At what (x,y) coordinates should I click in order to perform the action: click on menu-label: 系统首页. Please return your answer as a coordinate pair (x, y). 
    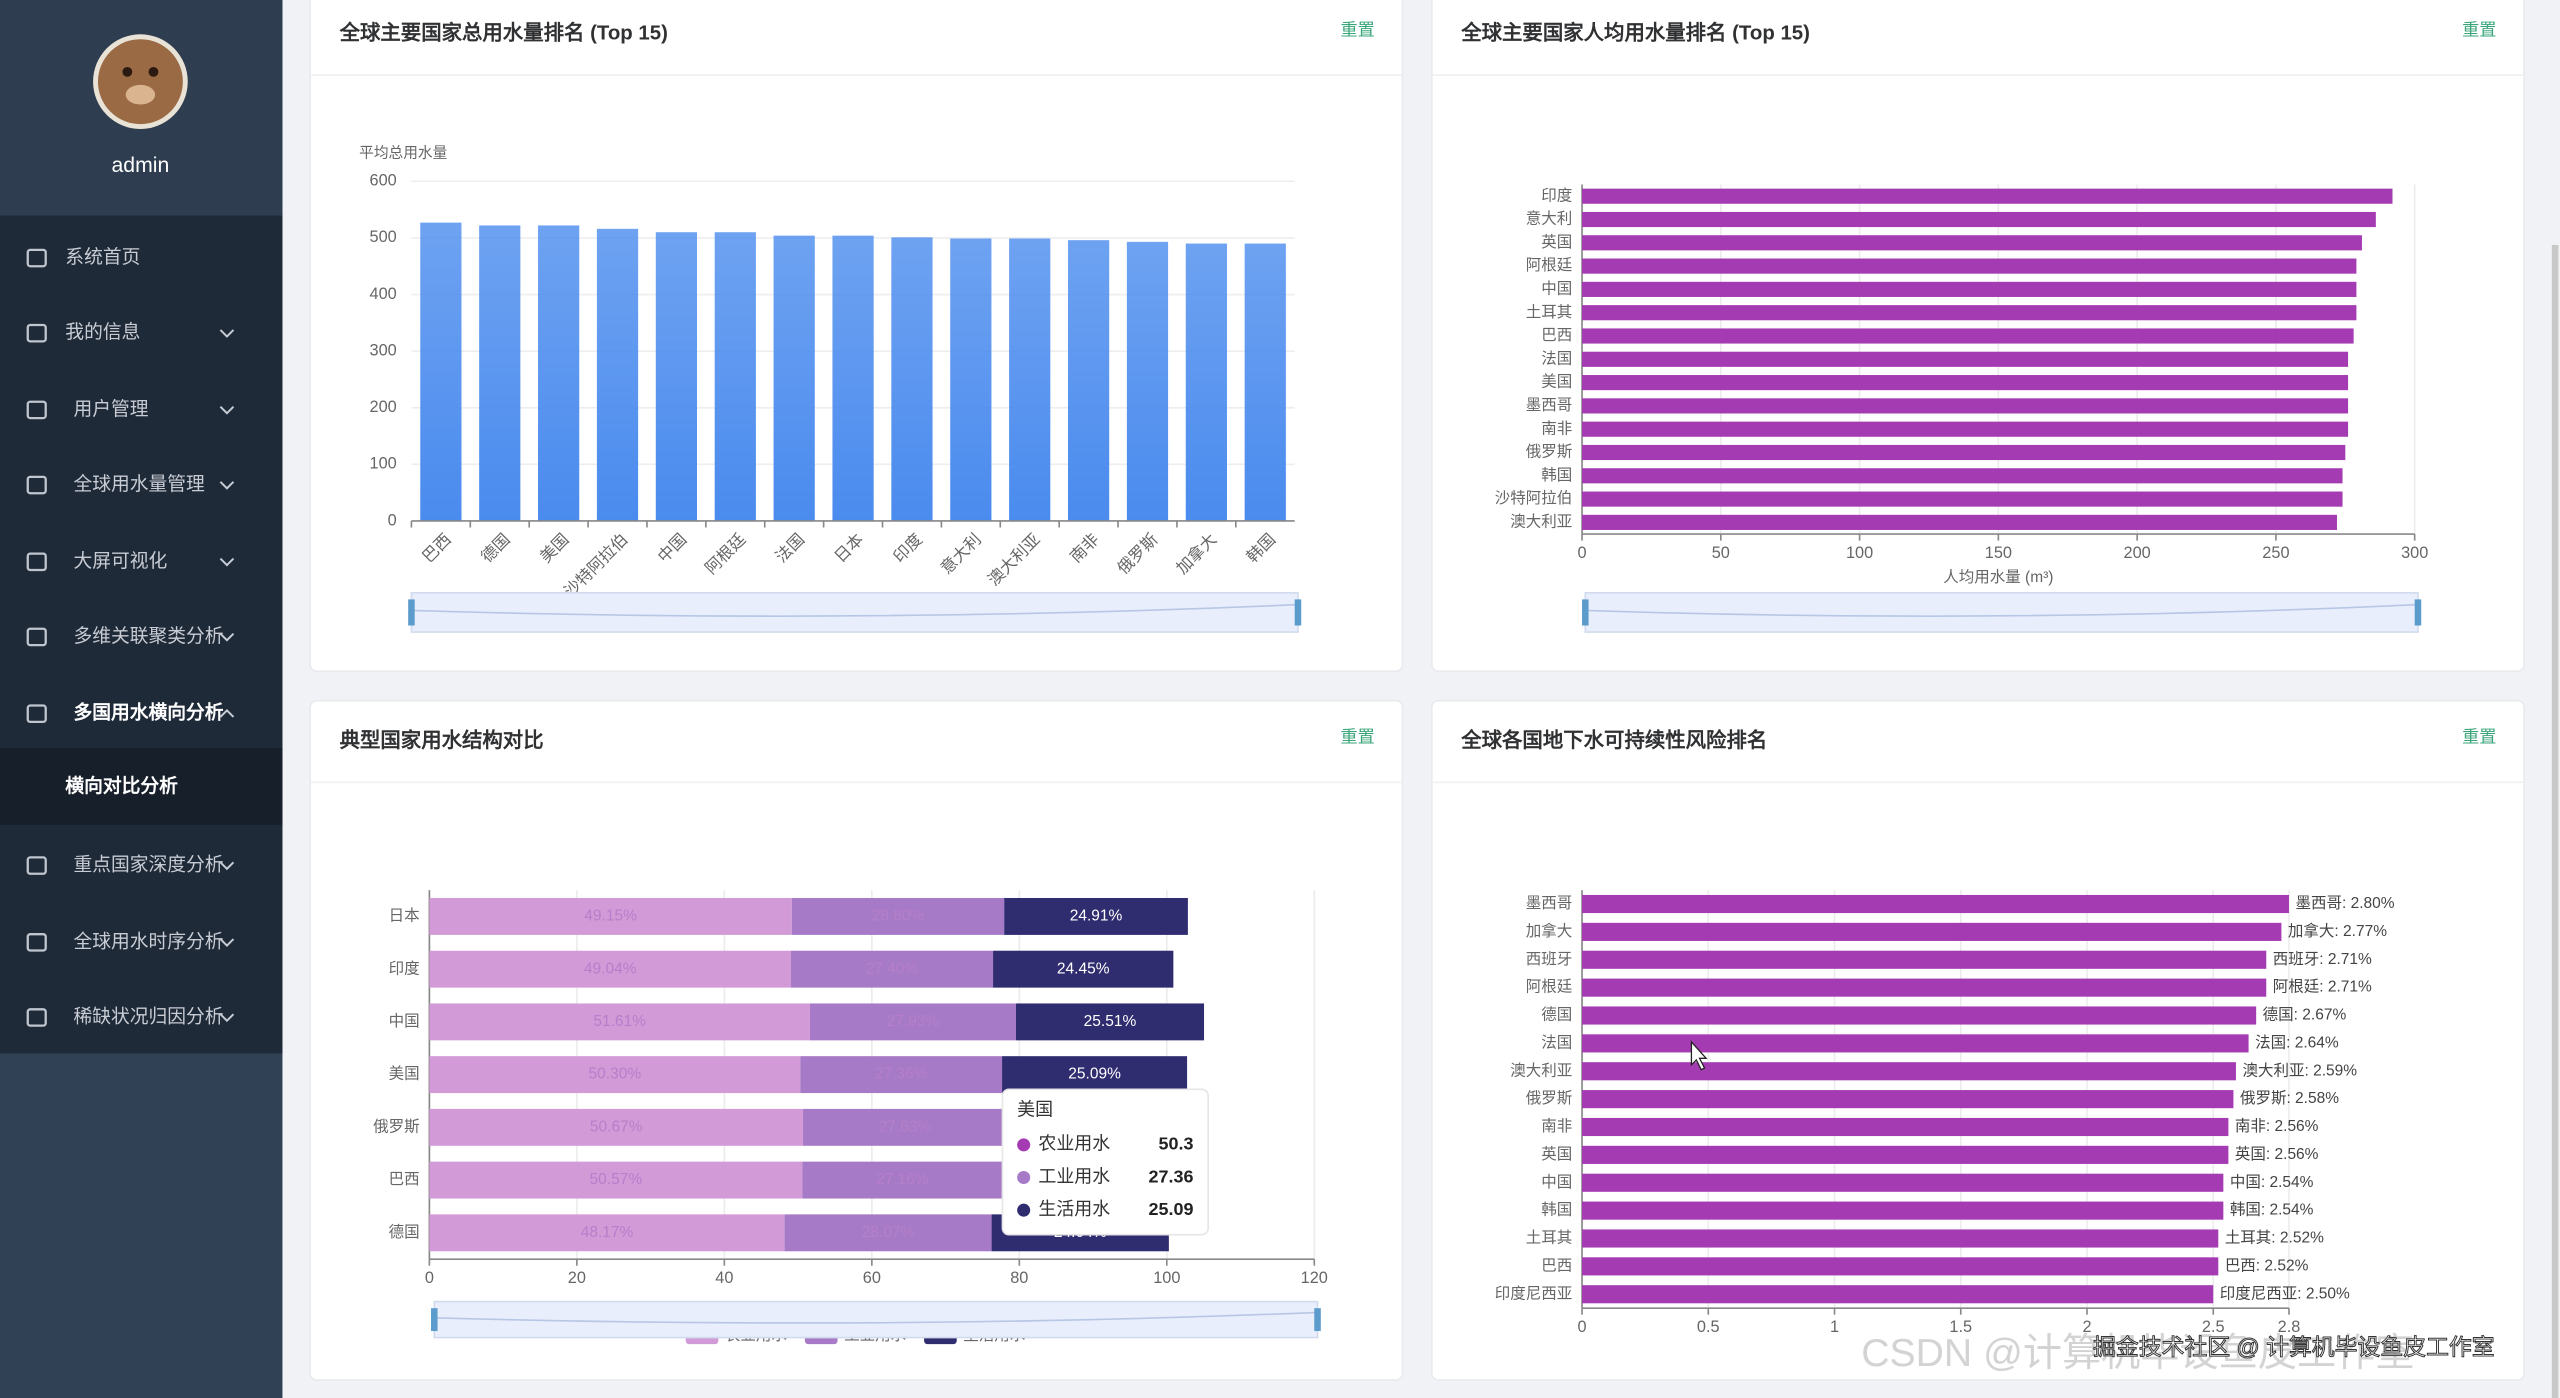
    Looking at the image, I should click on (102, 256).